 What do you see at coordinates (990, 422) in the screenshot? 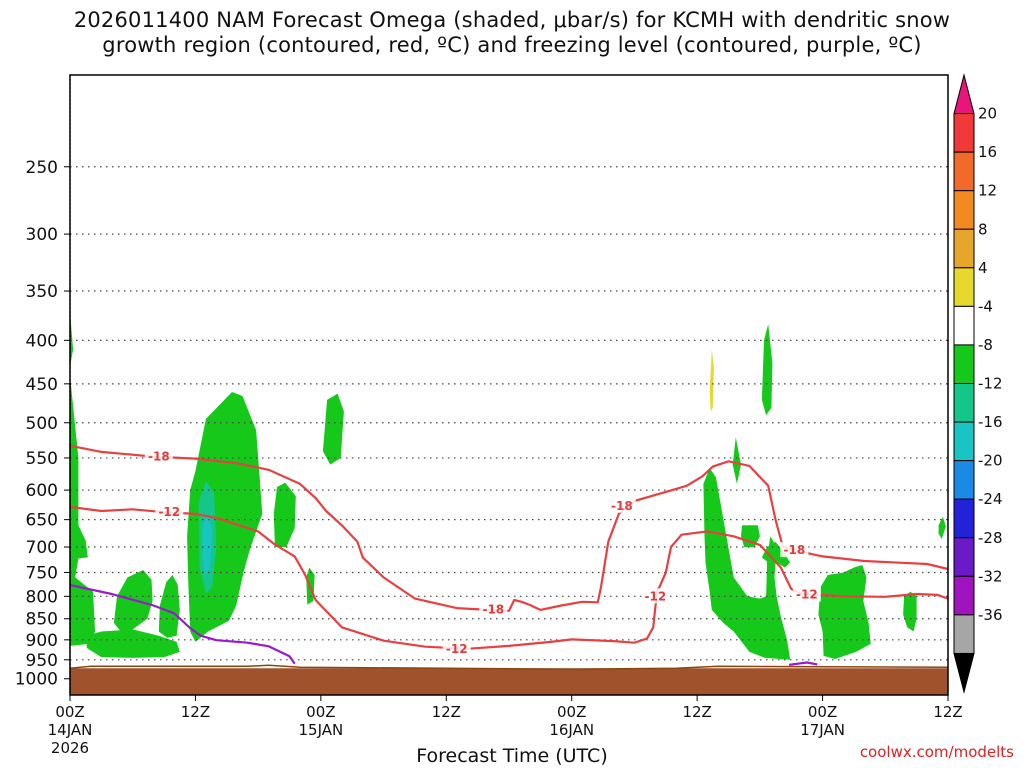
I see `colorbar-label-8: -16` at bounding box center [990, 422].